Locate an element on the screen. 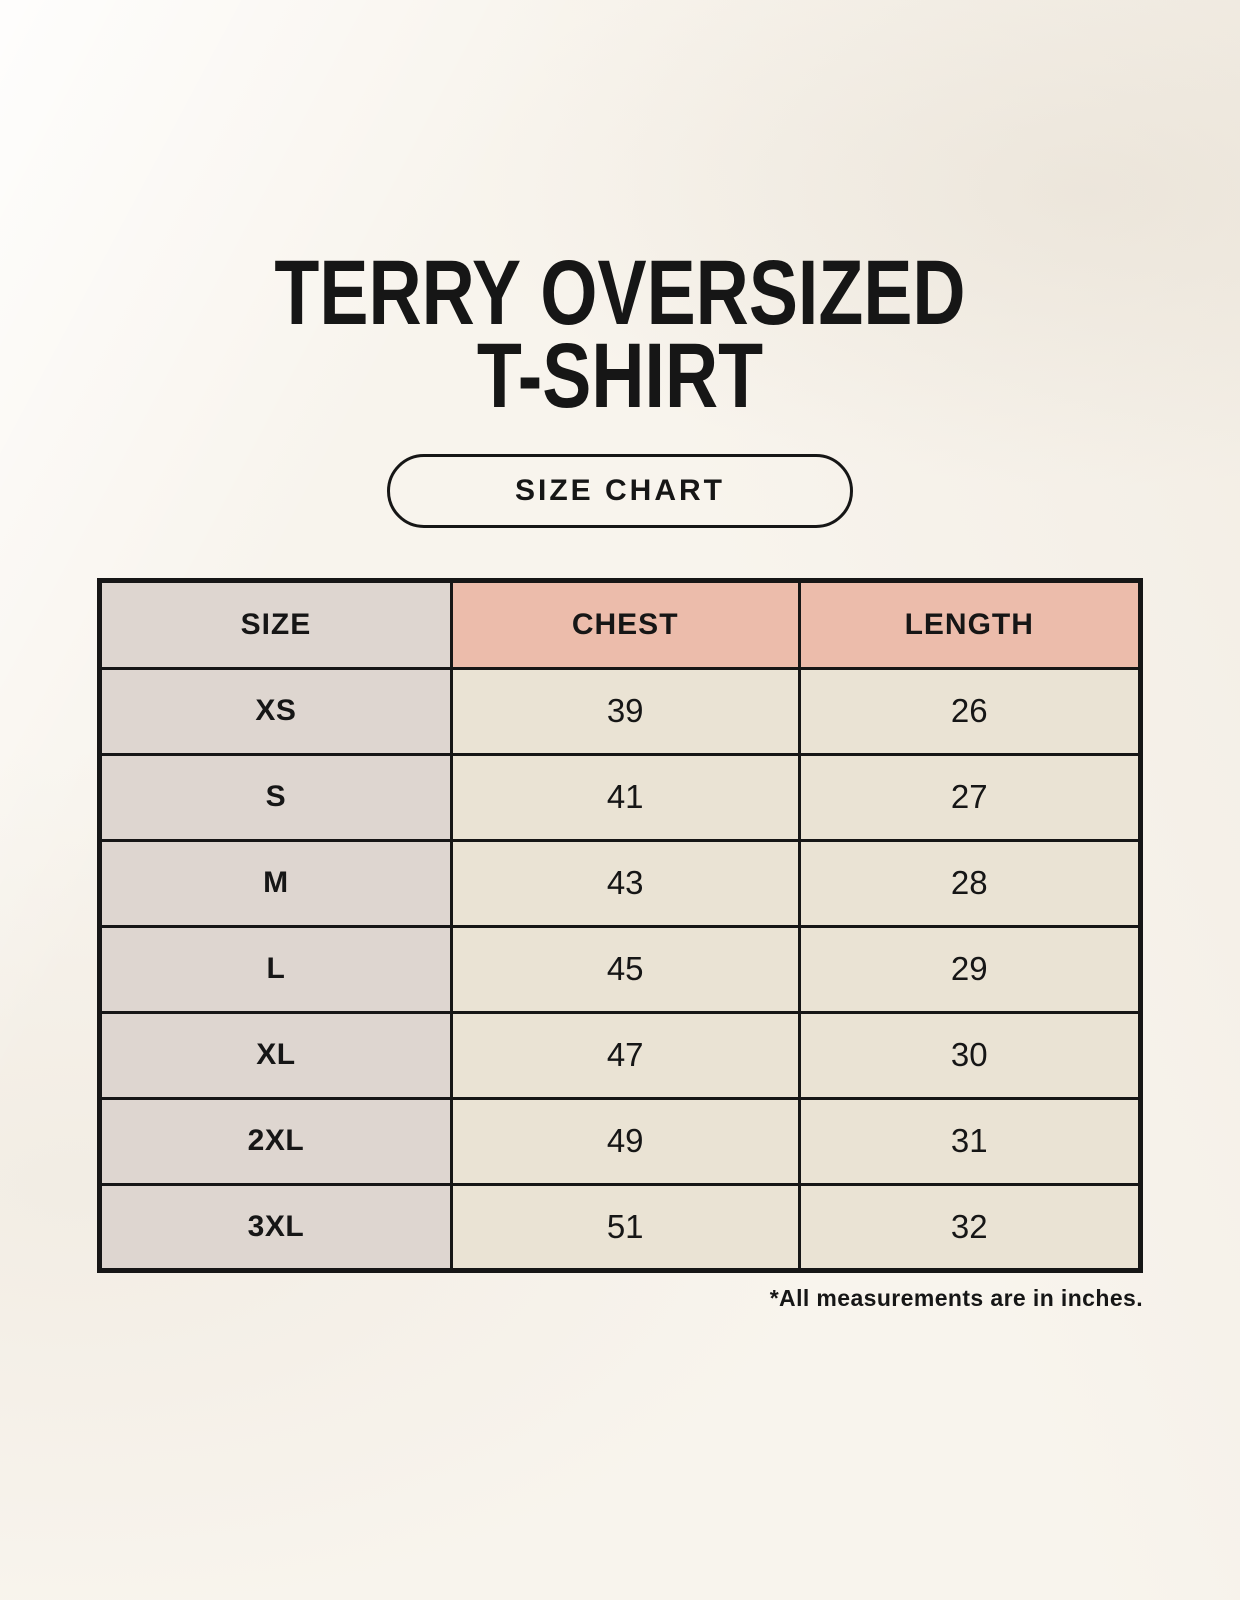  column-header-size: SIZE is located at coordinates (275, 624).